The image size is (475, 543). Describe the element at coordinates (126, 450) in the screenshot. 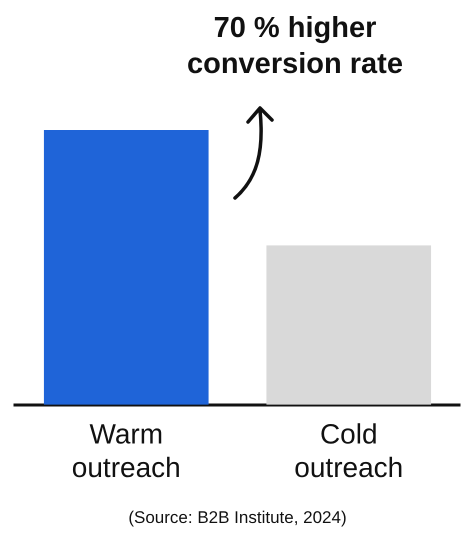

I see `x-tick-label: Warm outreach` at that location.